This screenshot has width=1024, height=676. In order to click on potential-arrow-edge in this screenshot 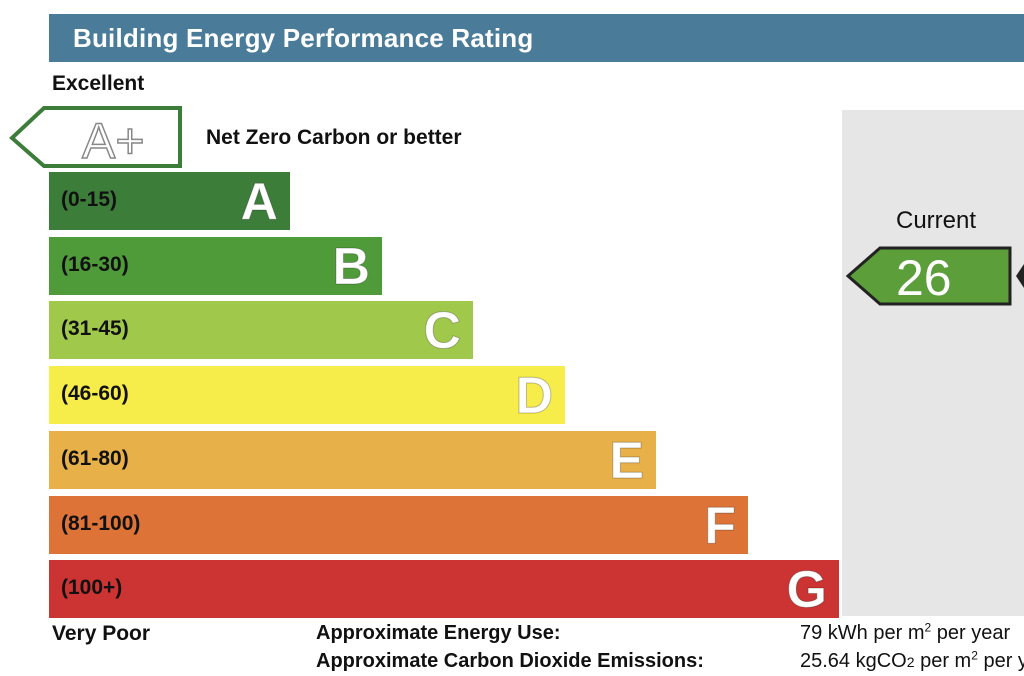, I will do `click(1020, 276)`.